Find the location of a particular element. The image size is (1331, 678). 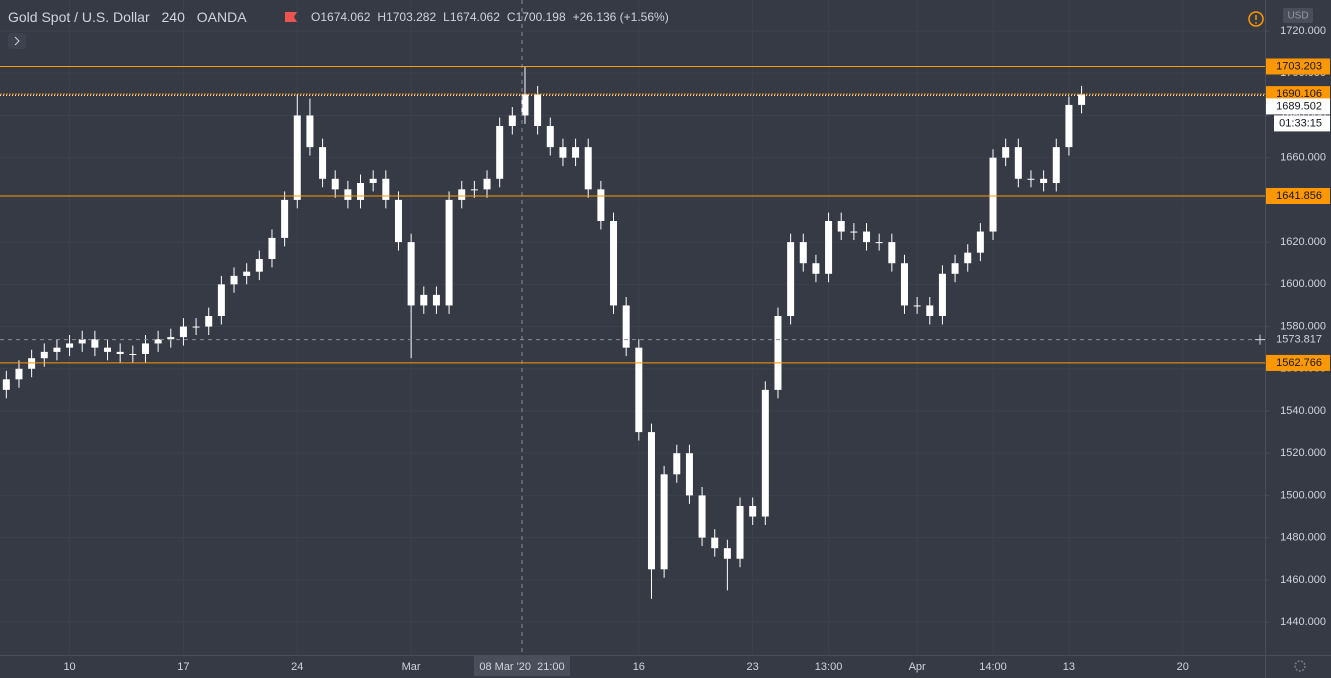

currency-button is located at coordinates (1298, 15).